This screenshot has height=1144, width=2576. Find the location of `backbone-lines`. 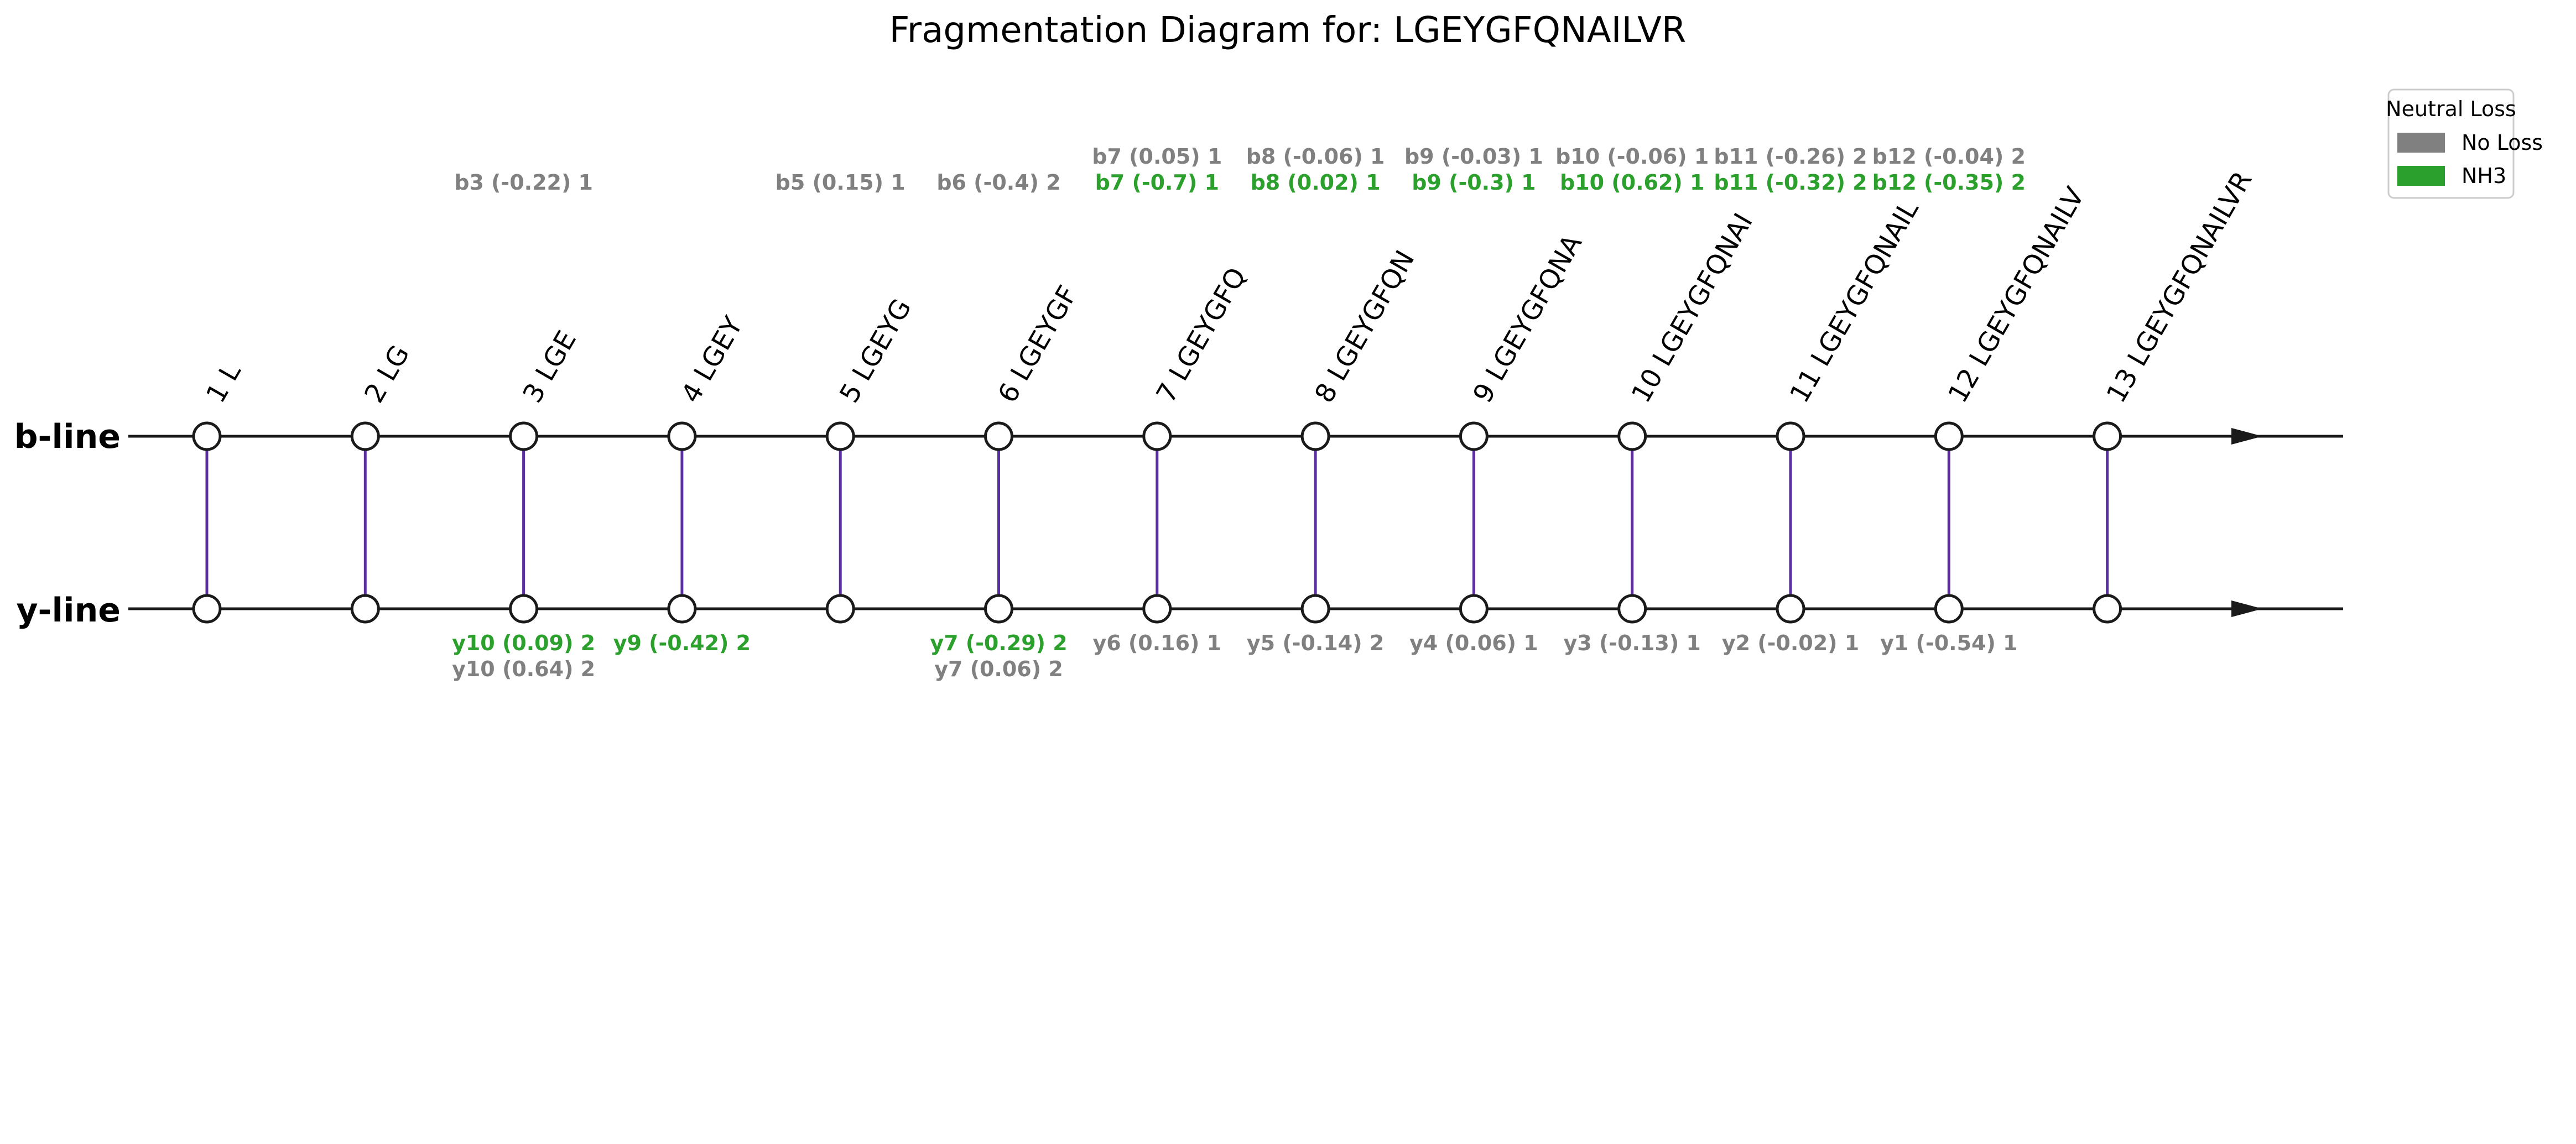

backbone-lines is located at coordinates (1236, 522).